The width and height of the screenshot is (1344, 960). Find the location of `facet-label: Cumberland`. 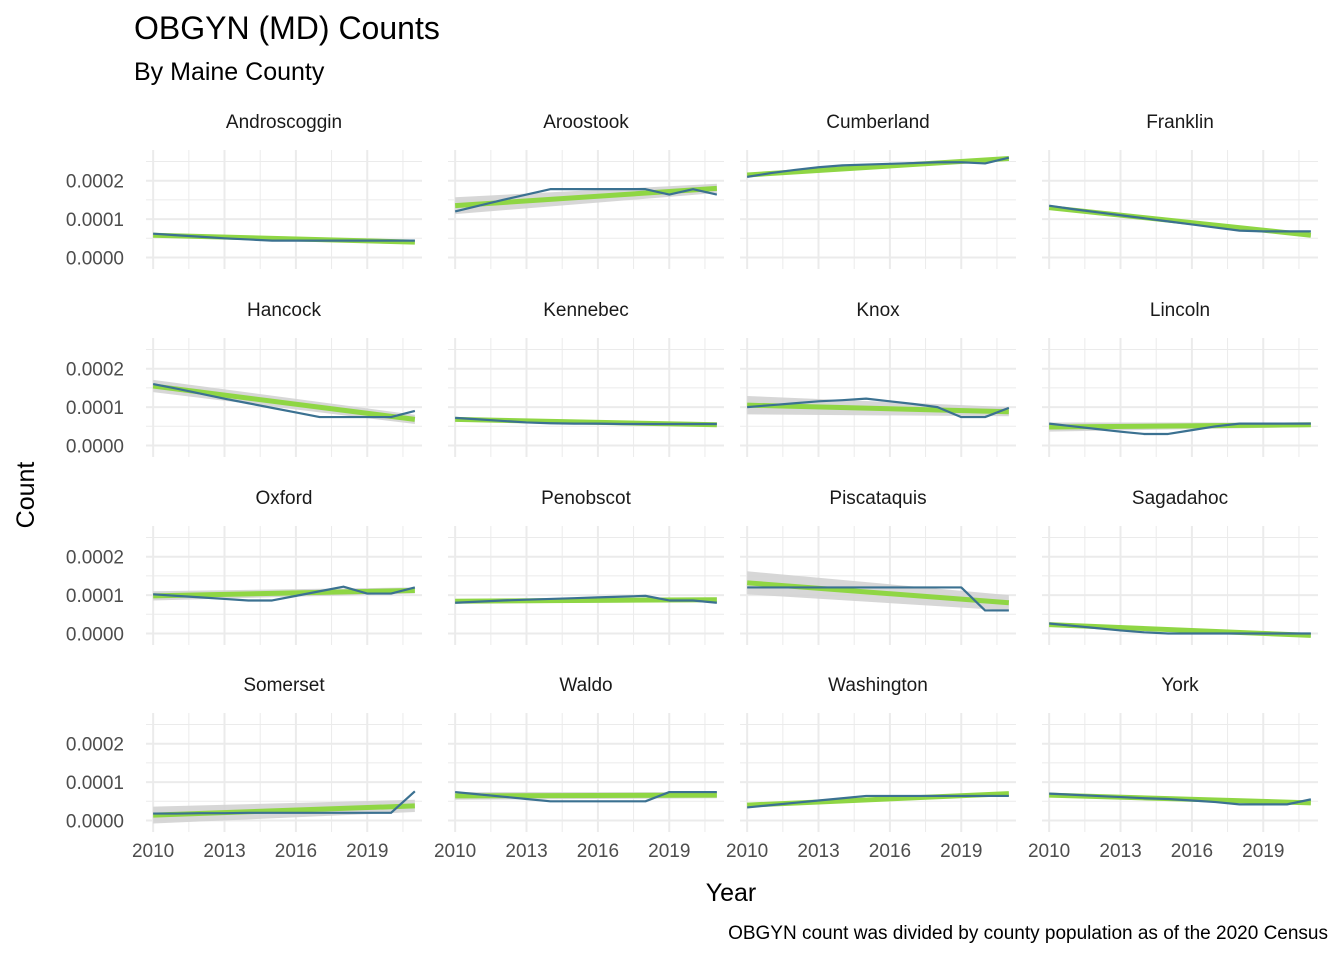

facet-label: Cumberland is located at coordinates (878, 122).